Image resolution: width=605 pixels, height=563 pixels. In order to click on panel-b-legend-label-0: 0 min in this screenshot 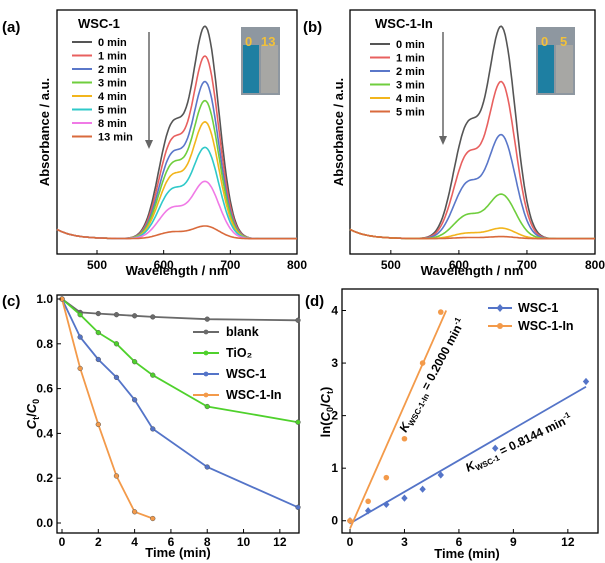, I will do `click(410, 45)`.